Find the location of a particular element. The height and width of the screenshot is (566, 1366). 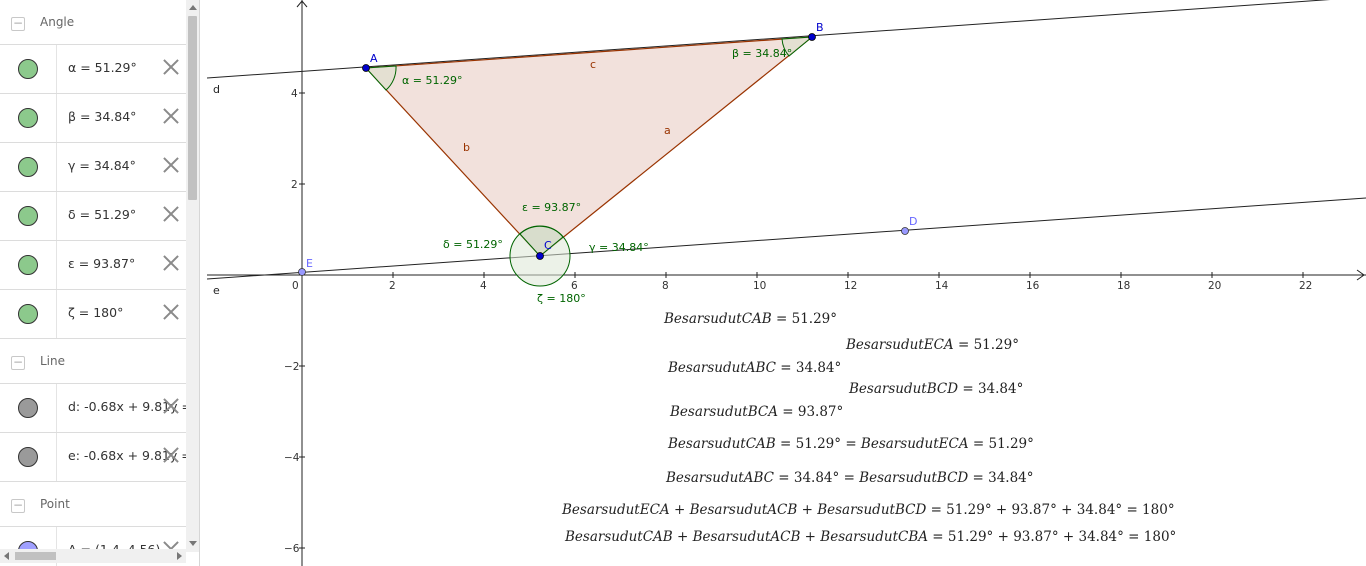

algebra-item-delta: δ = 51.29° is located at coordinates (93, 216).